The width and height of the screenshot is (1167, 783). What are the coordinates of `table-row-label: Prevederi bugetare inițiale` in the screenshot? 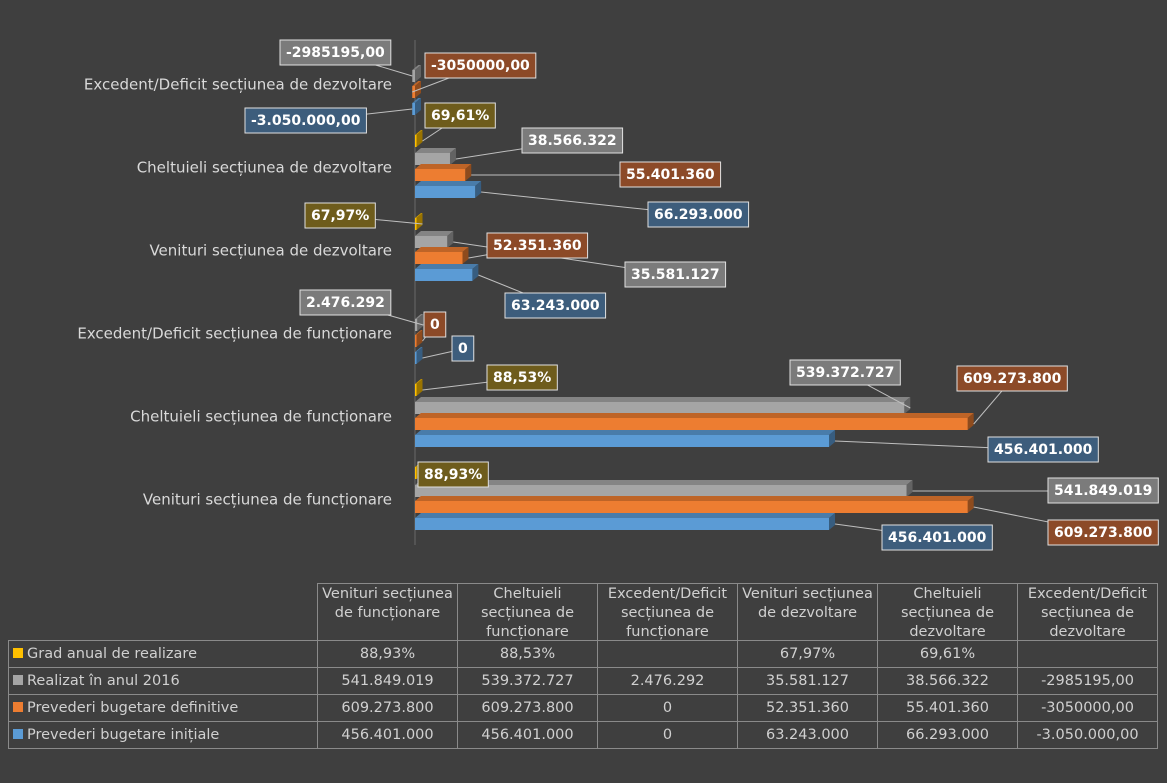 It's located at (163, 735).